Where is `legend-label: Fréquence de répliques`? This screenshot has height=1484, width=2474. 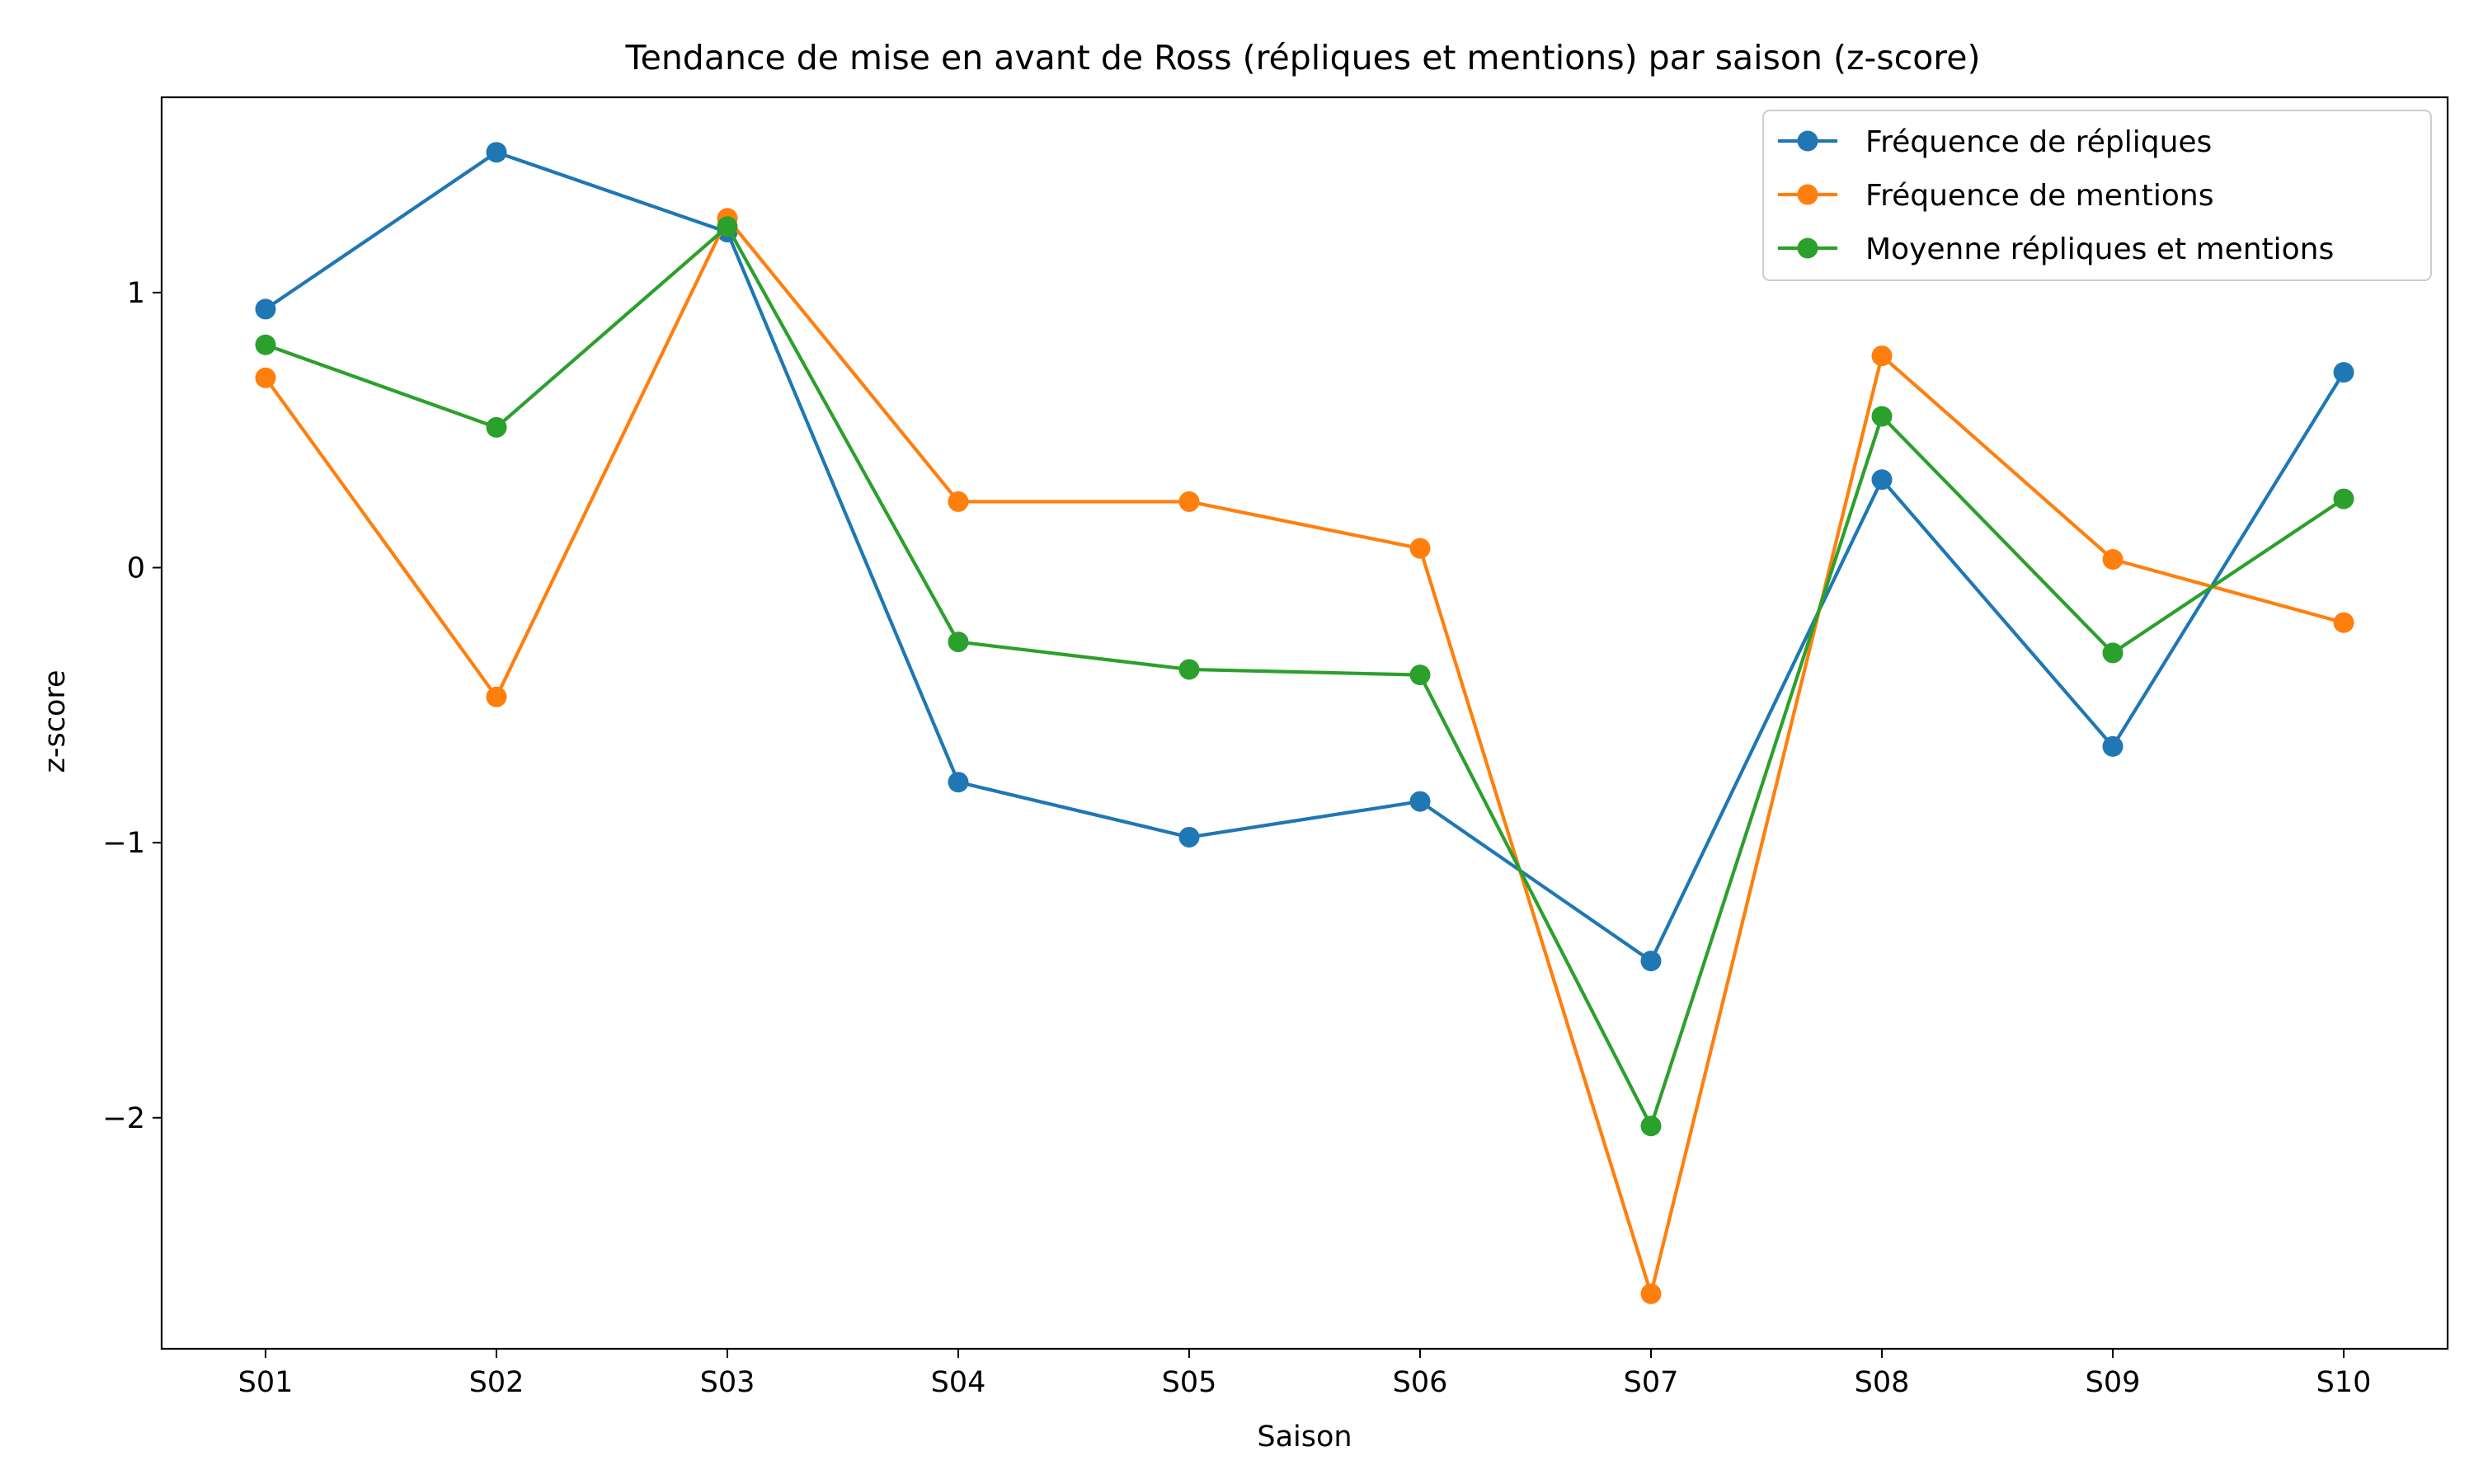
legend-label: Fréquence de répliques is located at coordinates (2038, 142).